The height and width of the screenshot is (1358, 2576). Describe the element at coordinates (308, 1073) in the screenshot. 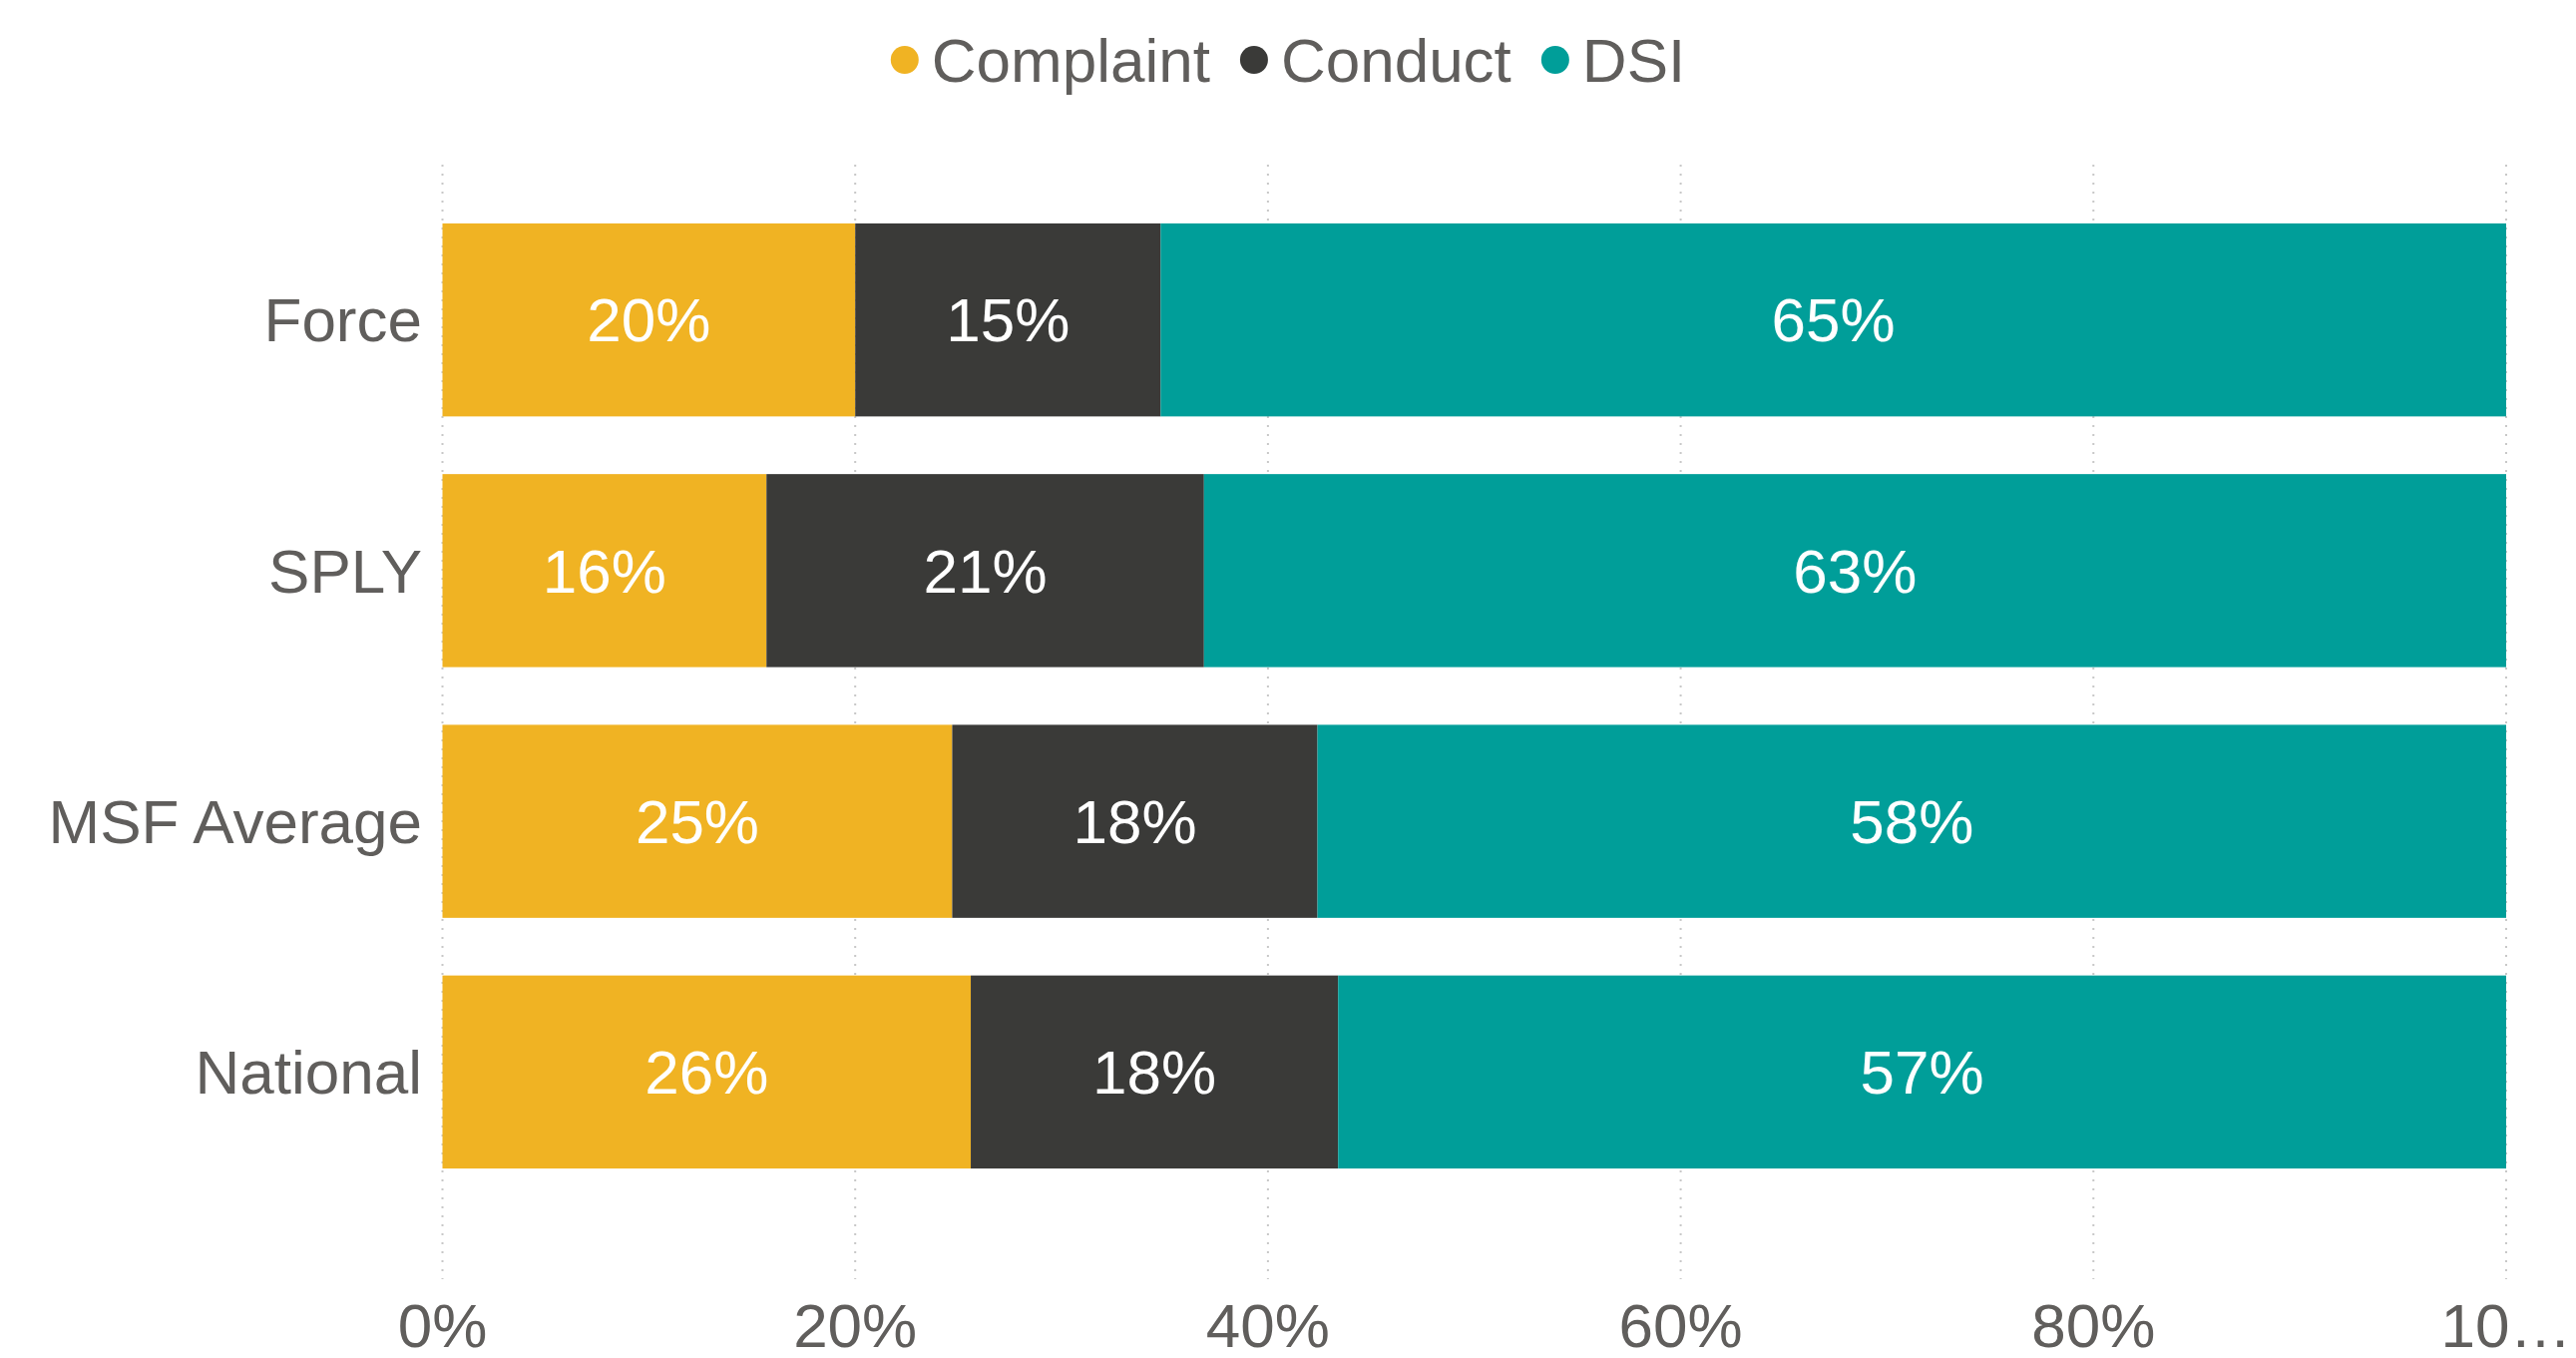

I see `y-tick-label: National` at that location.